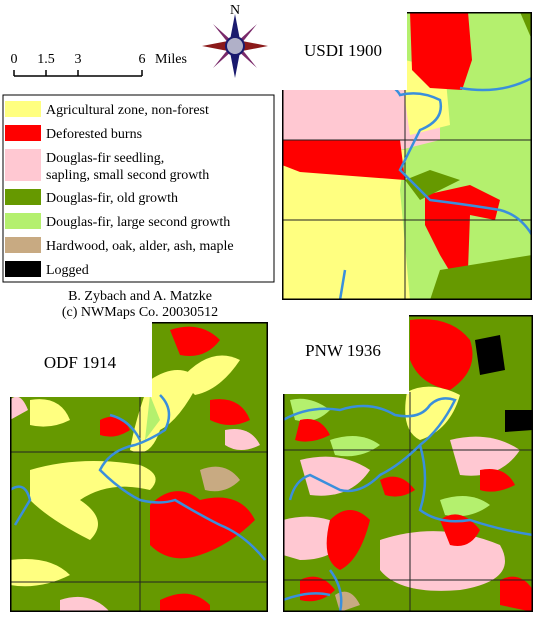 The width and height of the screenshot is (539, 617). I want to click on legend-label: sapling, small second growth, so click(127, 175).